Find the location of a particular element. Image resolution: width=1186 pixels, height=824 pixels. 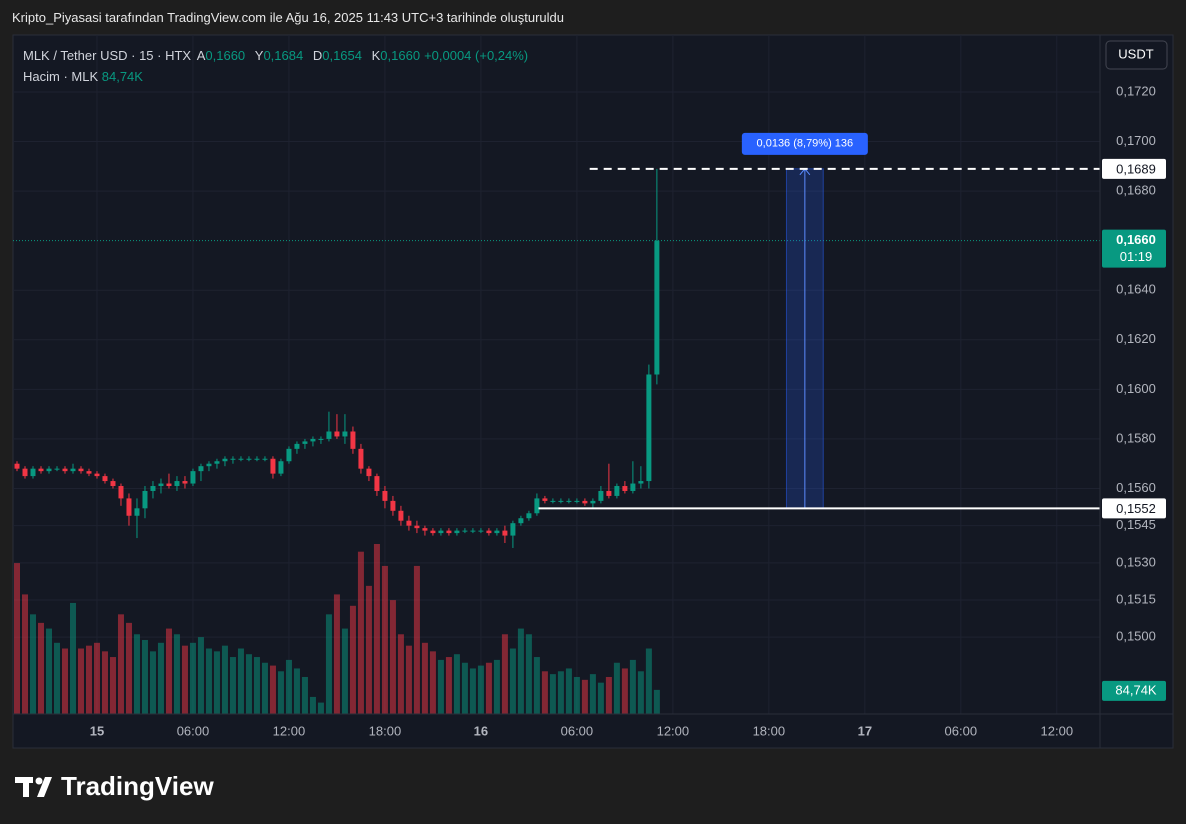

x-tick-label: 16 is located at coordinates (481, 730).